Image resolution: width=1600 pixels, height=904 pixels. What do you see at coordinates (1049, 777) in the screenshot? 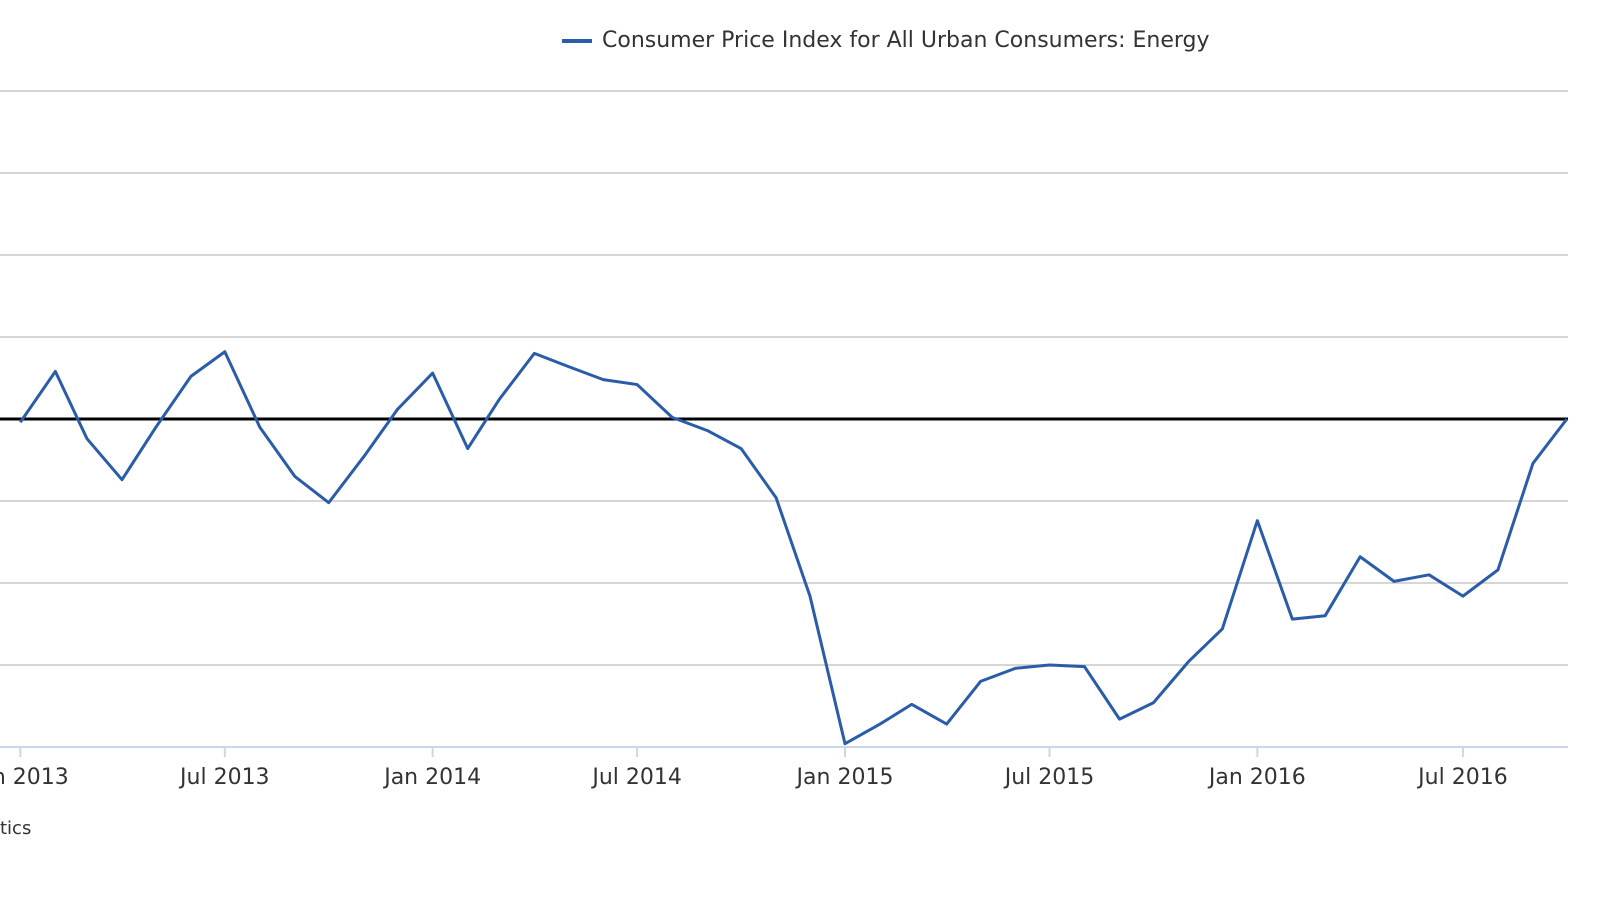
I see `x-tick-label: Jul 2015` at bounding box center [1049, 777].